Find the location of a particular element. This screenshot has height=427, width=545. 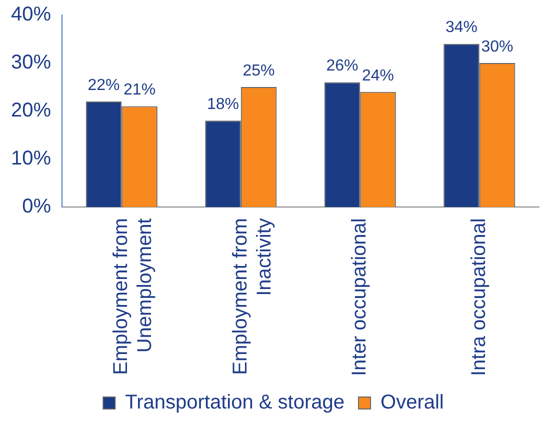

y-tick-label: 40% is located at coordinates (31, 15).